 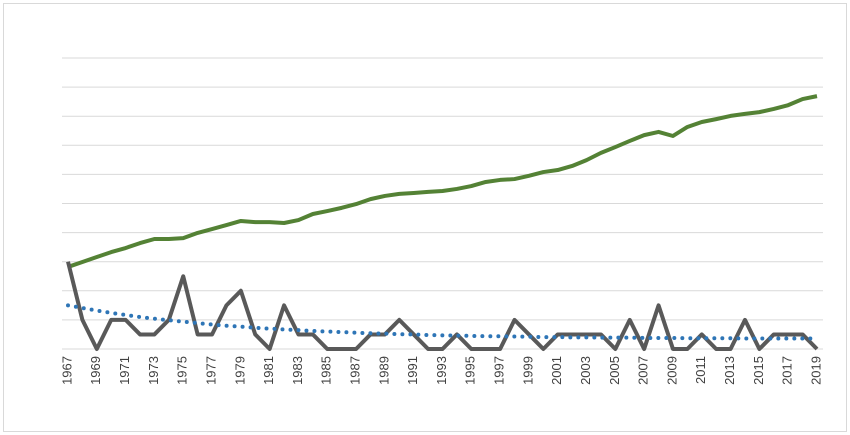 What do you see at coordinates (297, 370) in the screenshot?
I see `x-tick-label: 1983` at bounding box center [297, 370].